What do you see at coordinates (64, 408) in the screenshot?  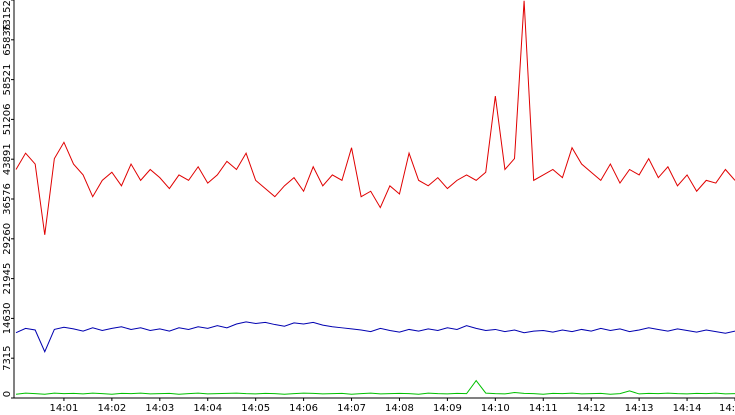 I see `x-tick-label: 14:01` at bounding box center [64, 408].